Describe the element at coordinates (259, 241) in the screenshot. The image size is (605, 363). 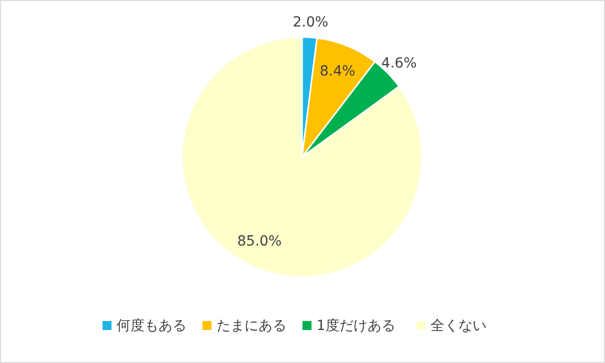
I see `data-label: 85.0%` at that location.